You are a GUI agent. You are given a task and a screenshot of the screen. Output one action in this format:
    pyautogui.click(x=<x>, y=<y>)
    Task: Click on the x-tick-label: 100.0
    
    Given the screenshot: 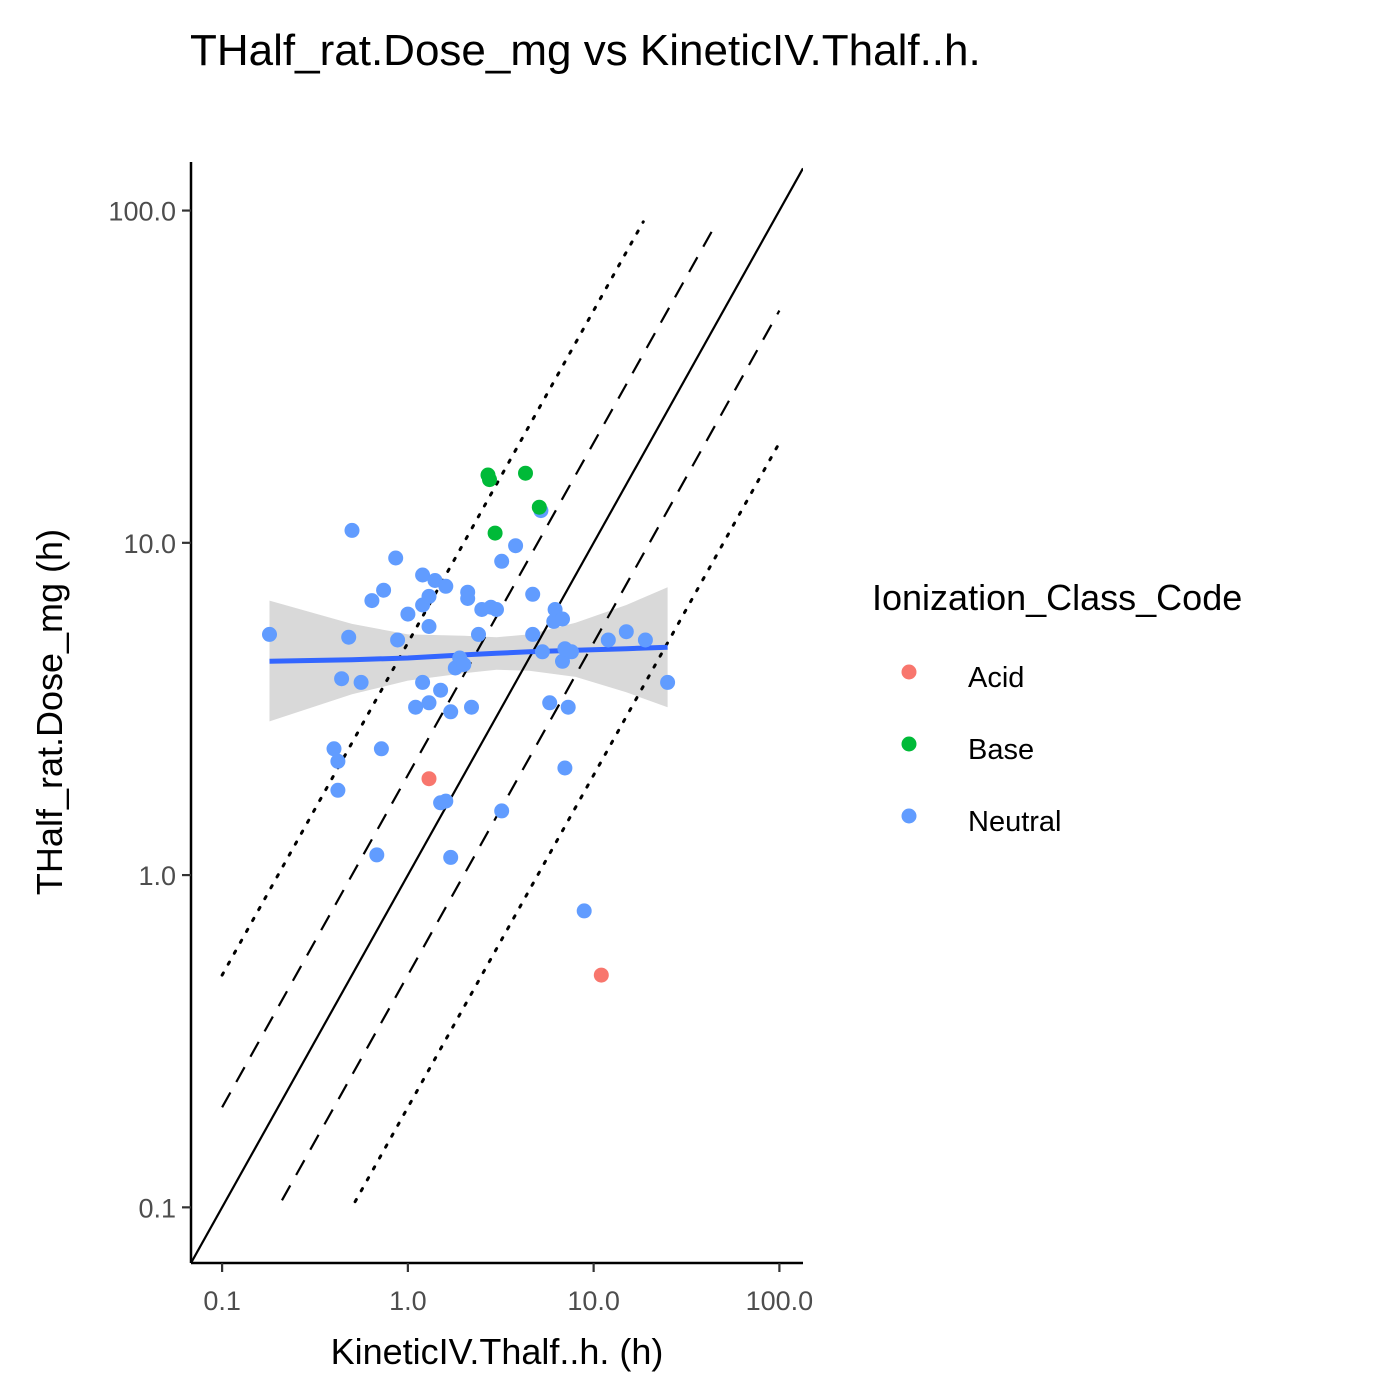 What is the action you would take?
    pyautogui.click(x=780, y=1301)
    